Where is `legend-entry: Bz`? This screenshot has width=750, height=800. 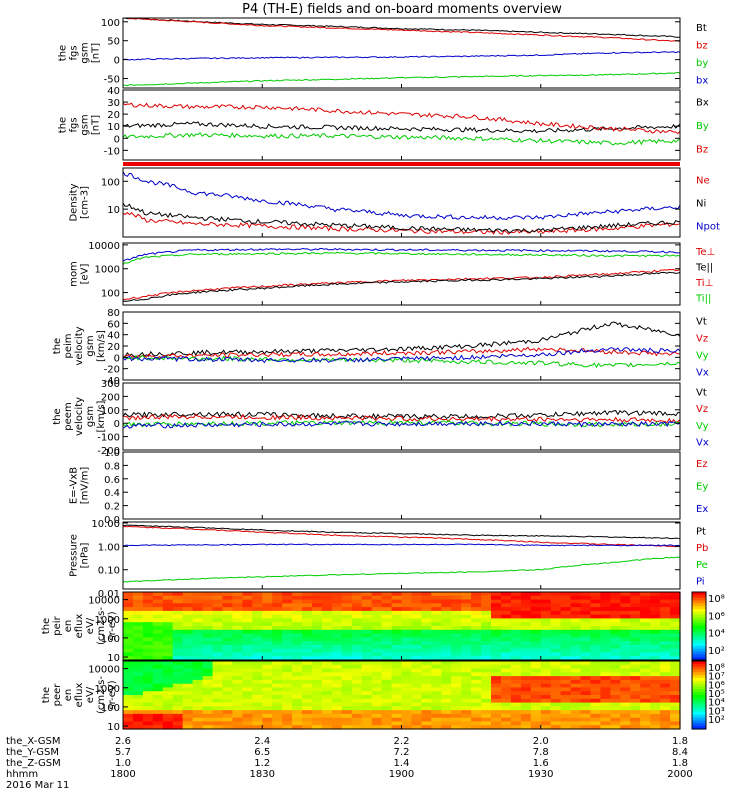
legend-entry: Bz is located at coordinates (702, 149).